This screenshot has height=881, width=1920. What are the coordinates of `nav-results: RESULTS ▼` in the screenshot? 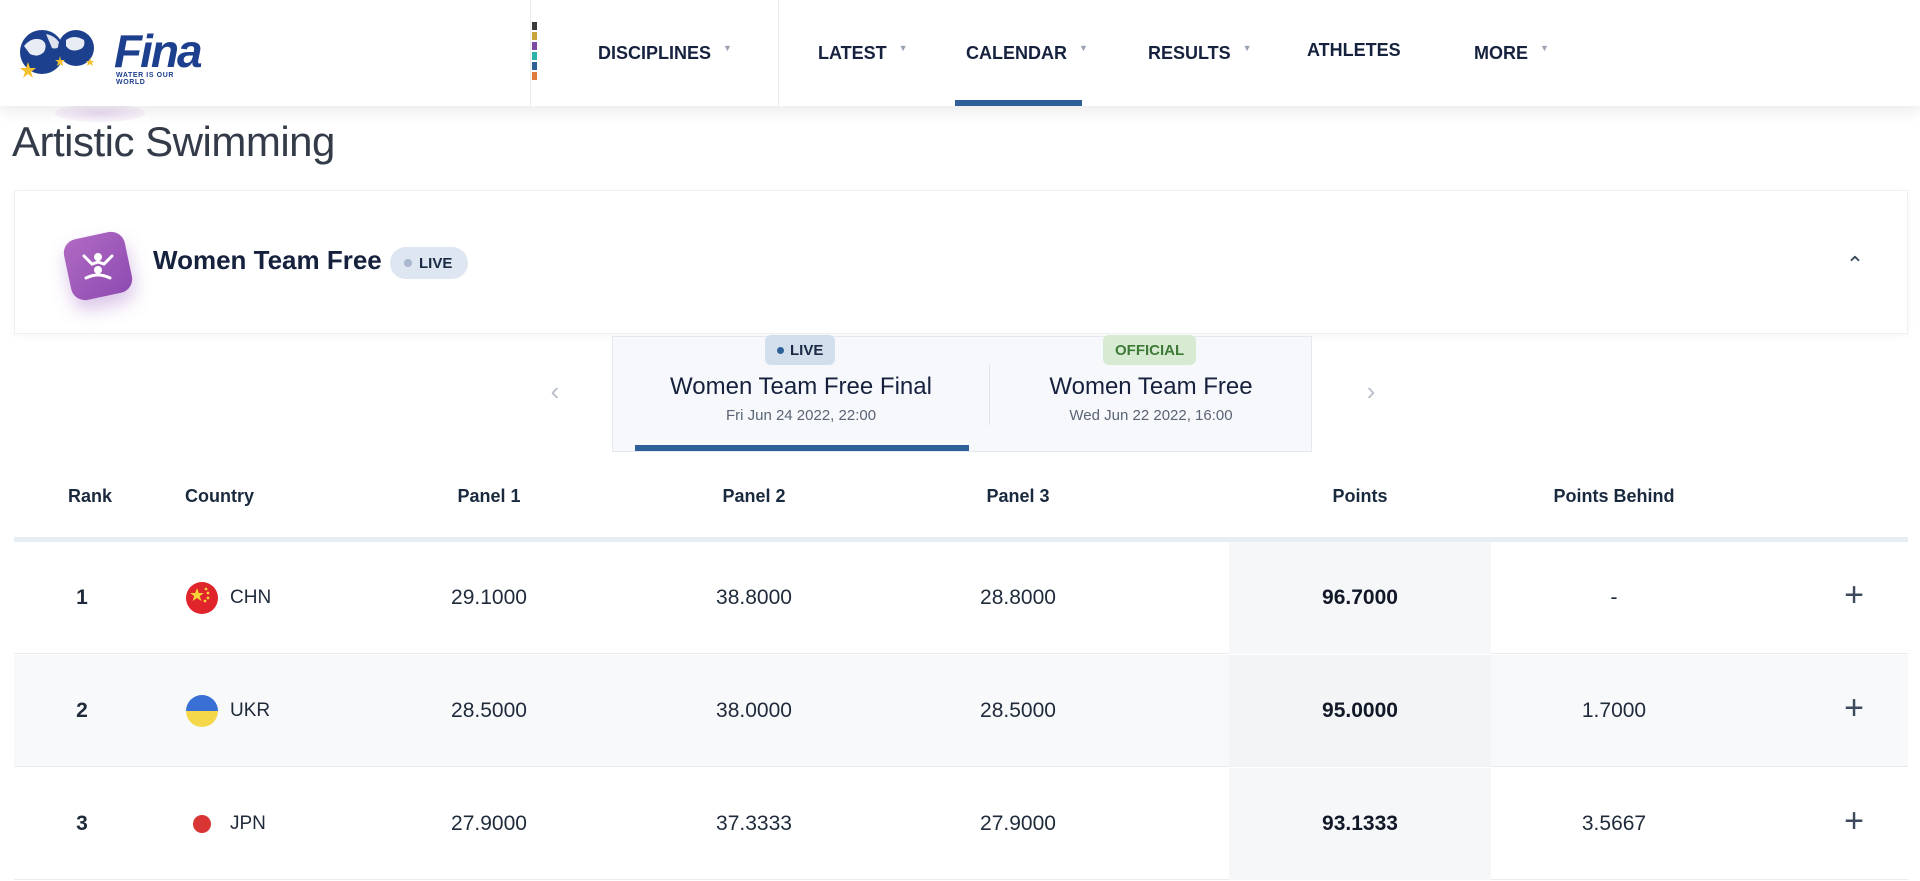 It's located at (1200, 53).